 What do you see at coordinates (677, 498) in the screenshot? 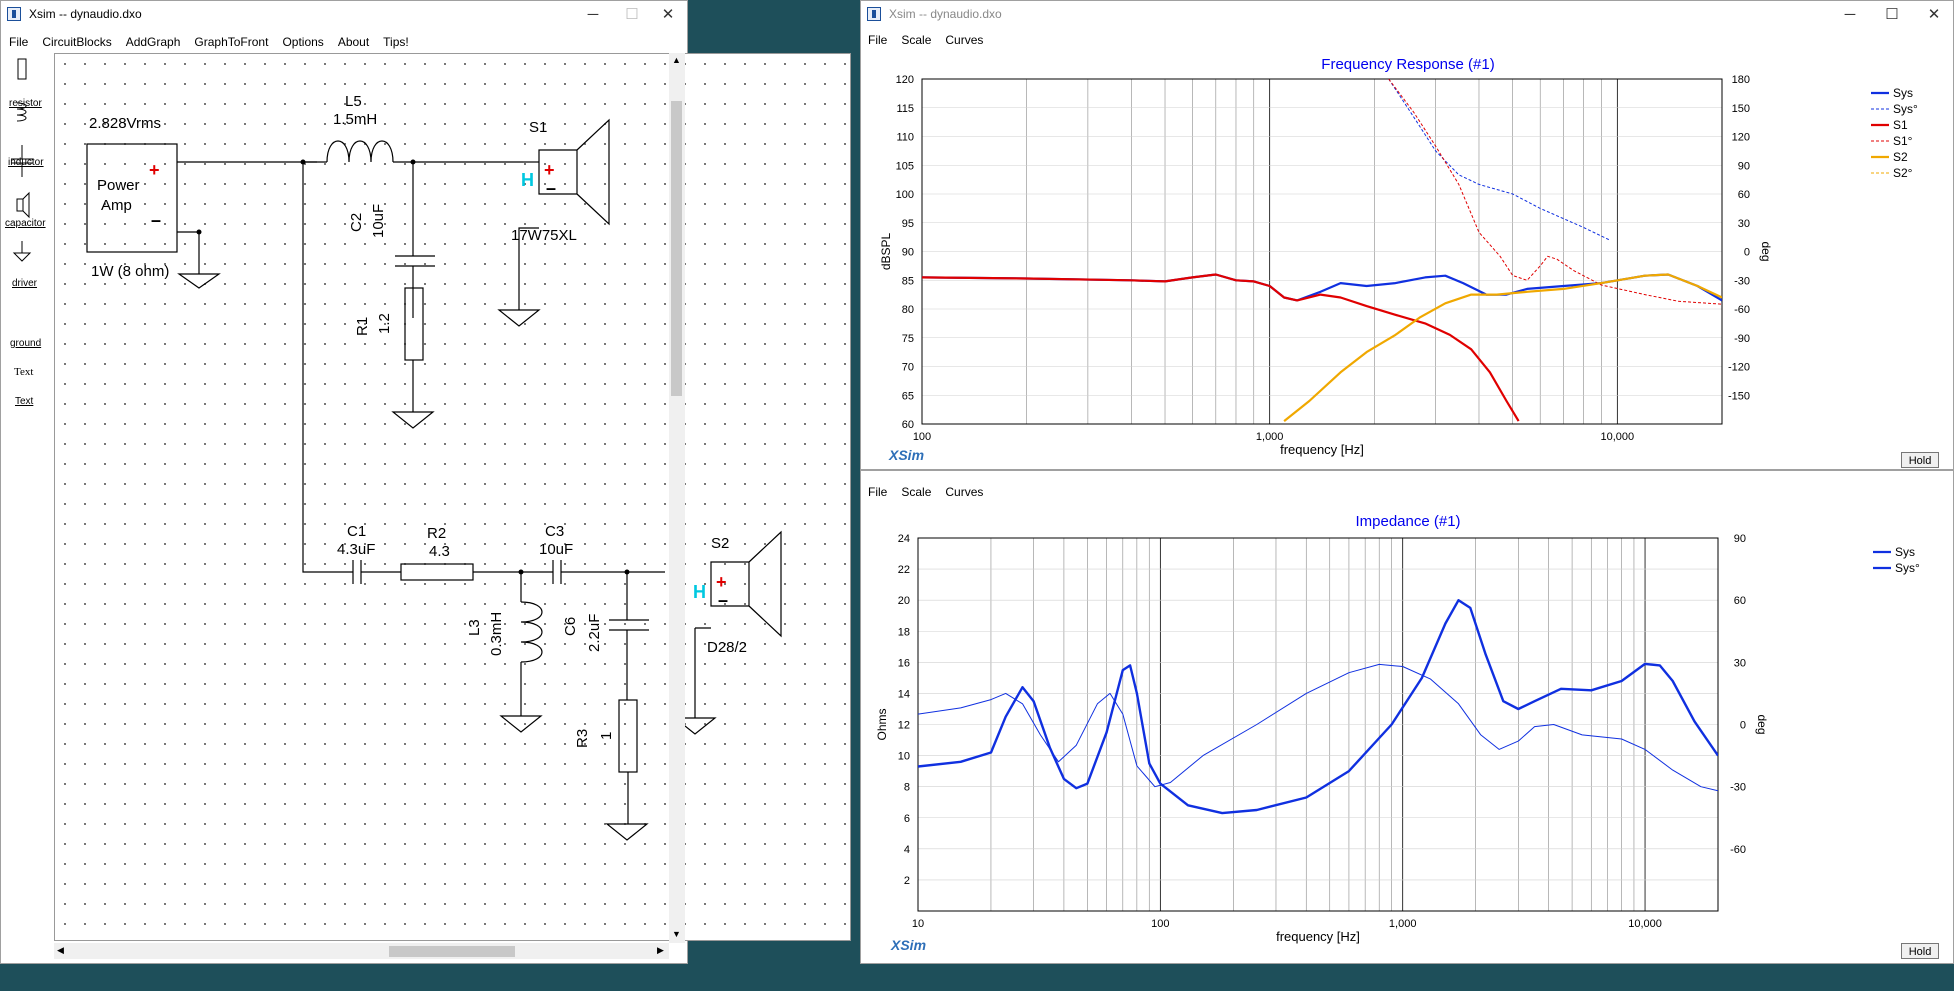
I see `v-scrollbar: ▲ ▼` at bounding box center [677, 498].